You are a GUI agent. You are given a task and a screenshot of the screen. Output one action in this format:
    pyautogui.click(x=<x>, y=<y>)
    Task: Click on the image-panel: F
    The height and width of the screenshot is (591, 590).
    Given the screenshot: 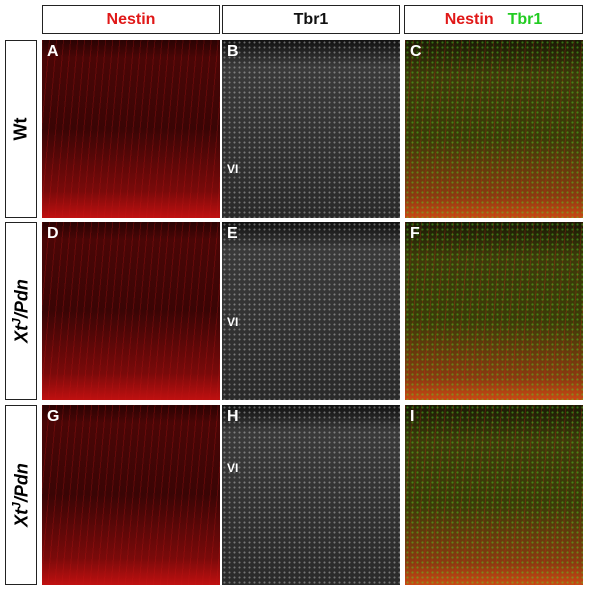 What is the action you would take?
    pyautogui.click(x=494, y=311)
    